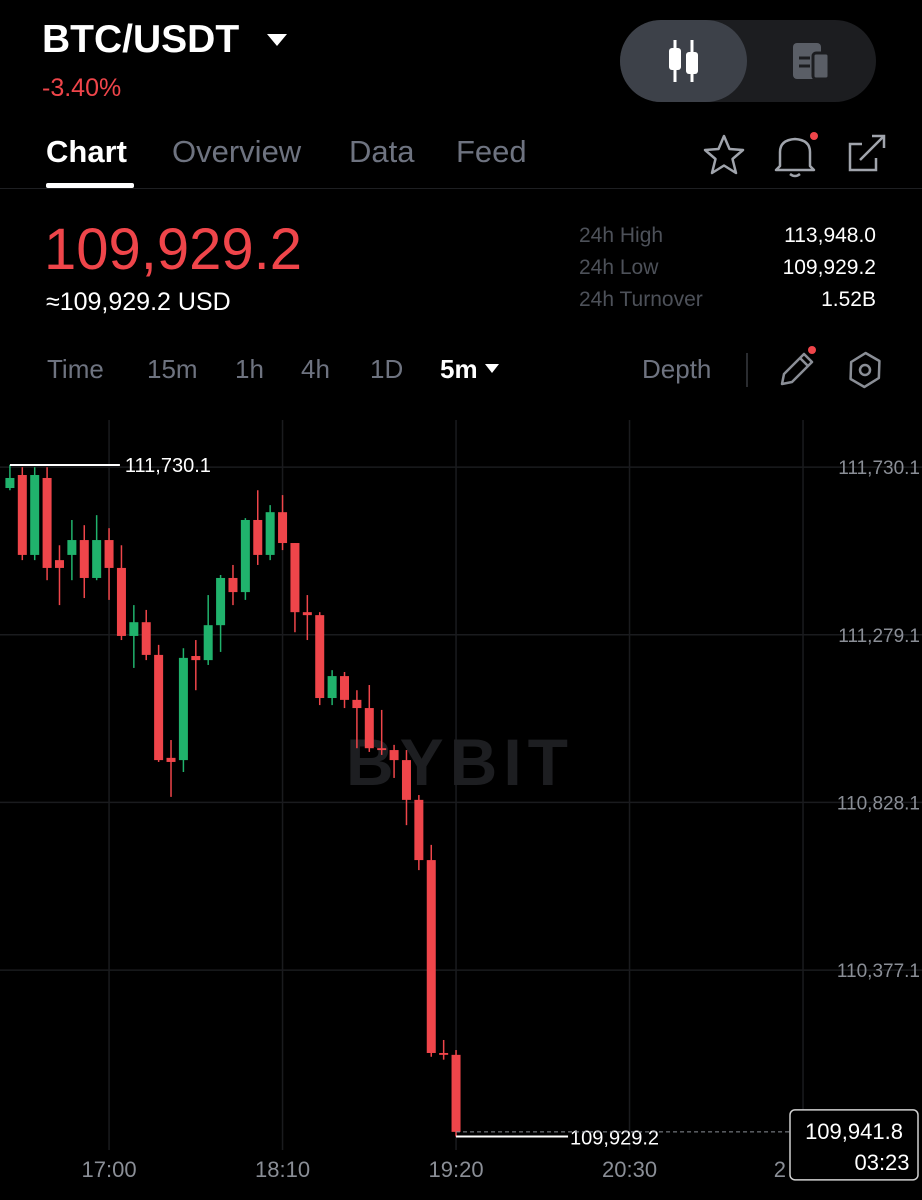 The height and width of the screenshot is (1200, 922). Describe the element at coordinates (382, 151) in the screenshot. I see `tab: Data` at that location.